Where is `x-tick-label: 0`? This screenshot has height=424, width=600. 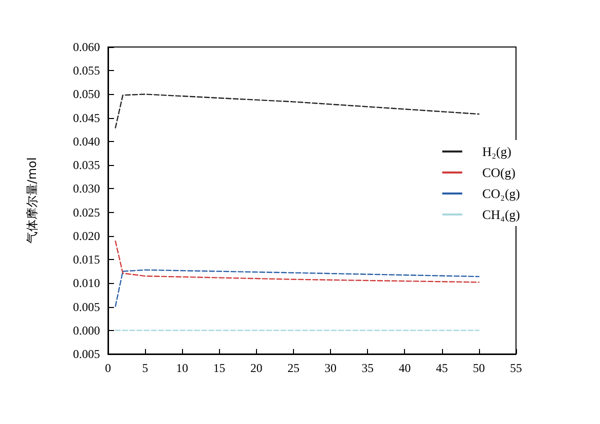 x-tick-label: 0 is located at coordinates (108, 368).